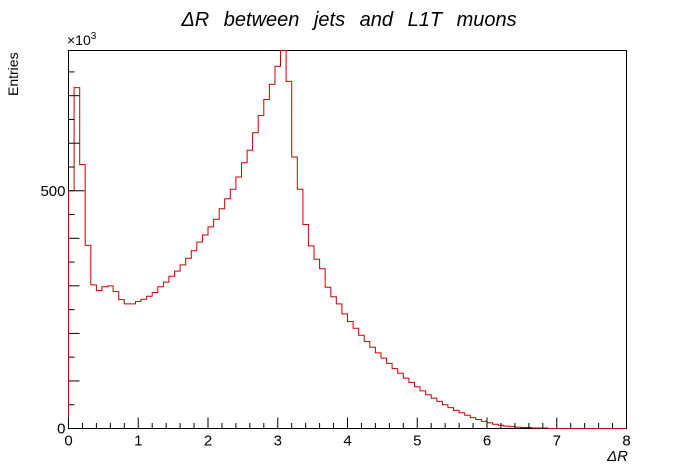 The height and width of the screenshot is (476, 698). What do you see at coordinates (13, 74) in the screenshot?
I see `y-axis-label: Entries` at bounding box center [13, 74].